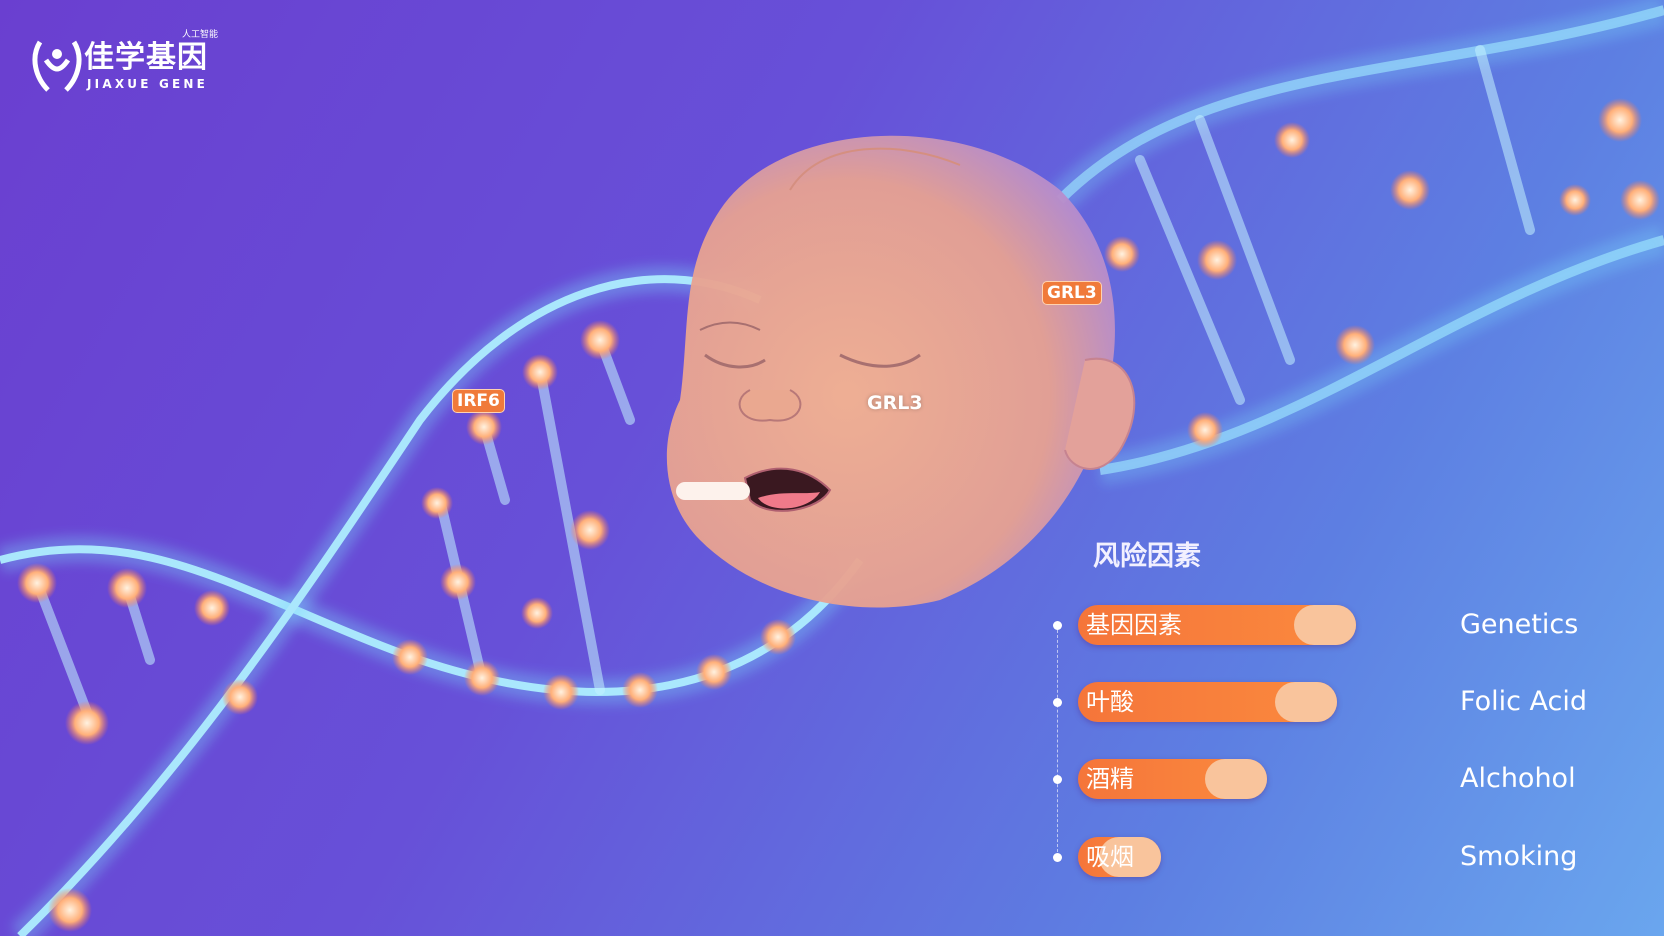  What do you see at coordinates (146, 57) in the screenshot?
I see `brand-name-cn: 佳学基因` at bounding box center [146, 57].